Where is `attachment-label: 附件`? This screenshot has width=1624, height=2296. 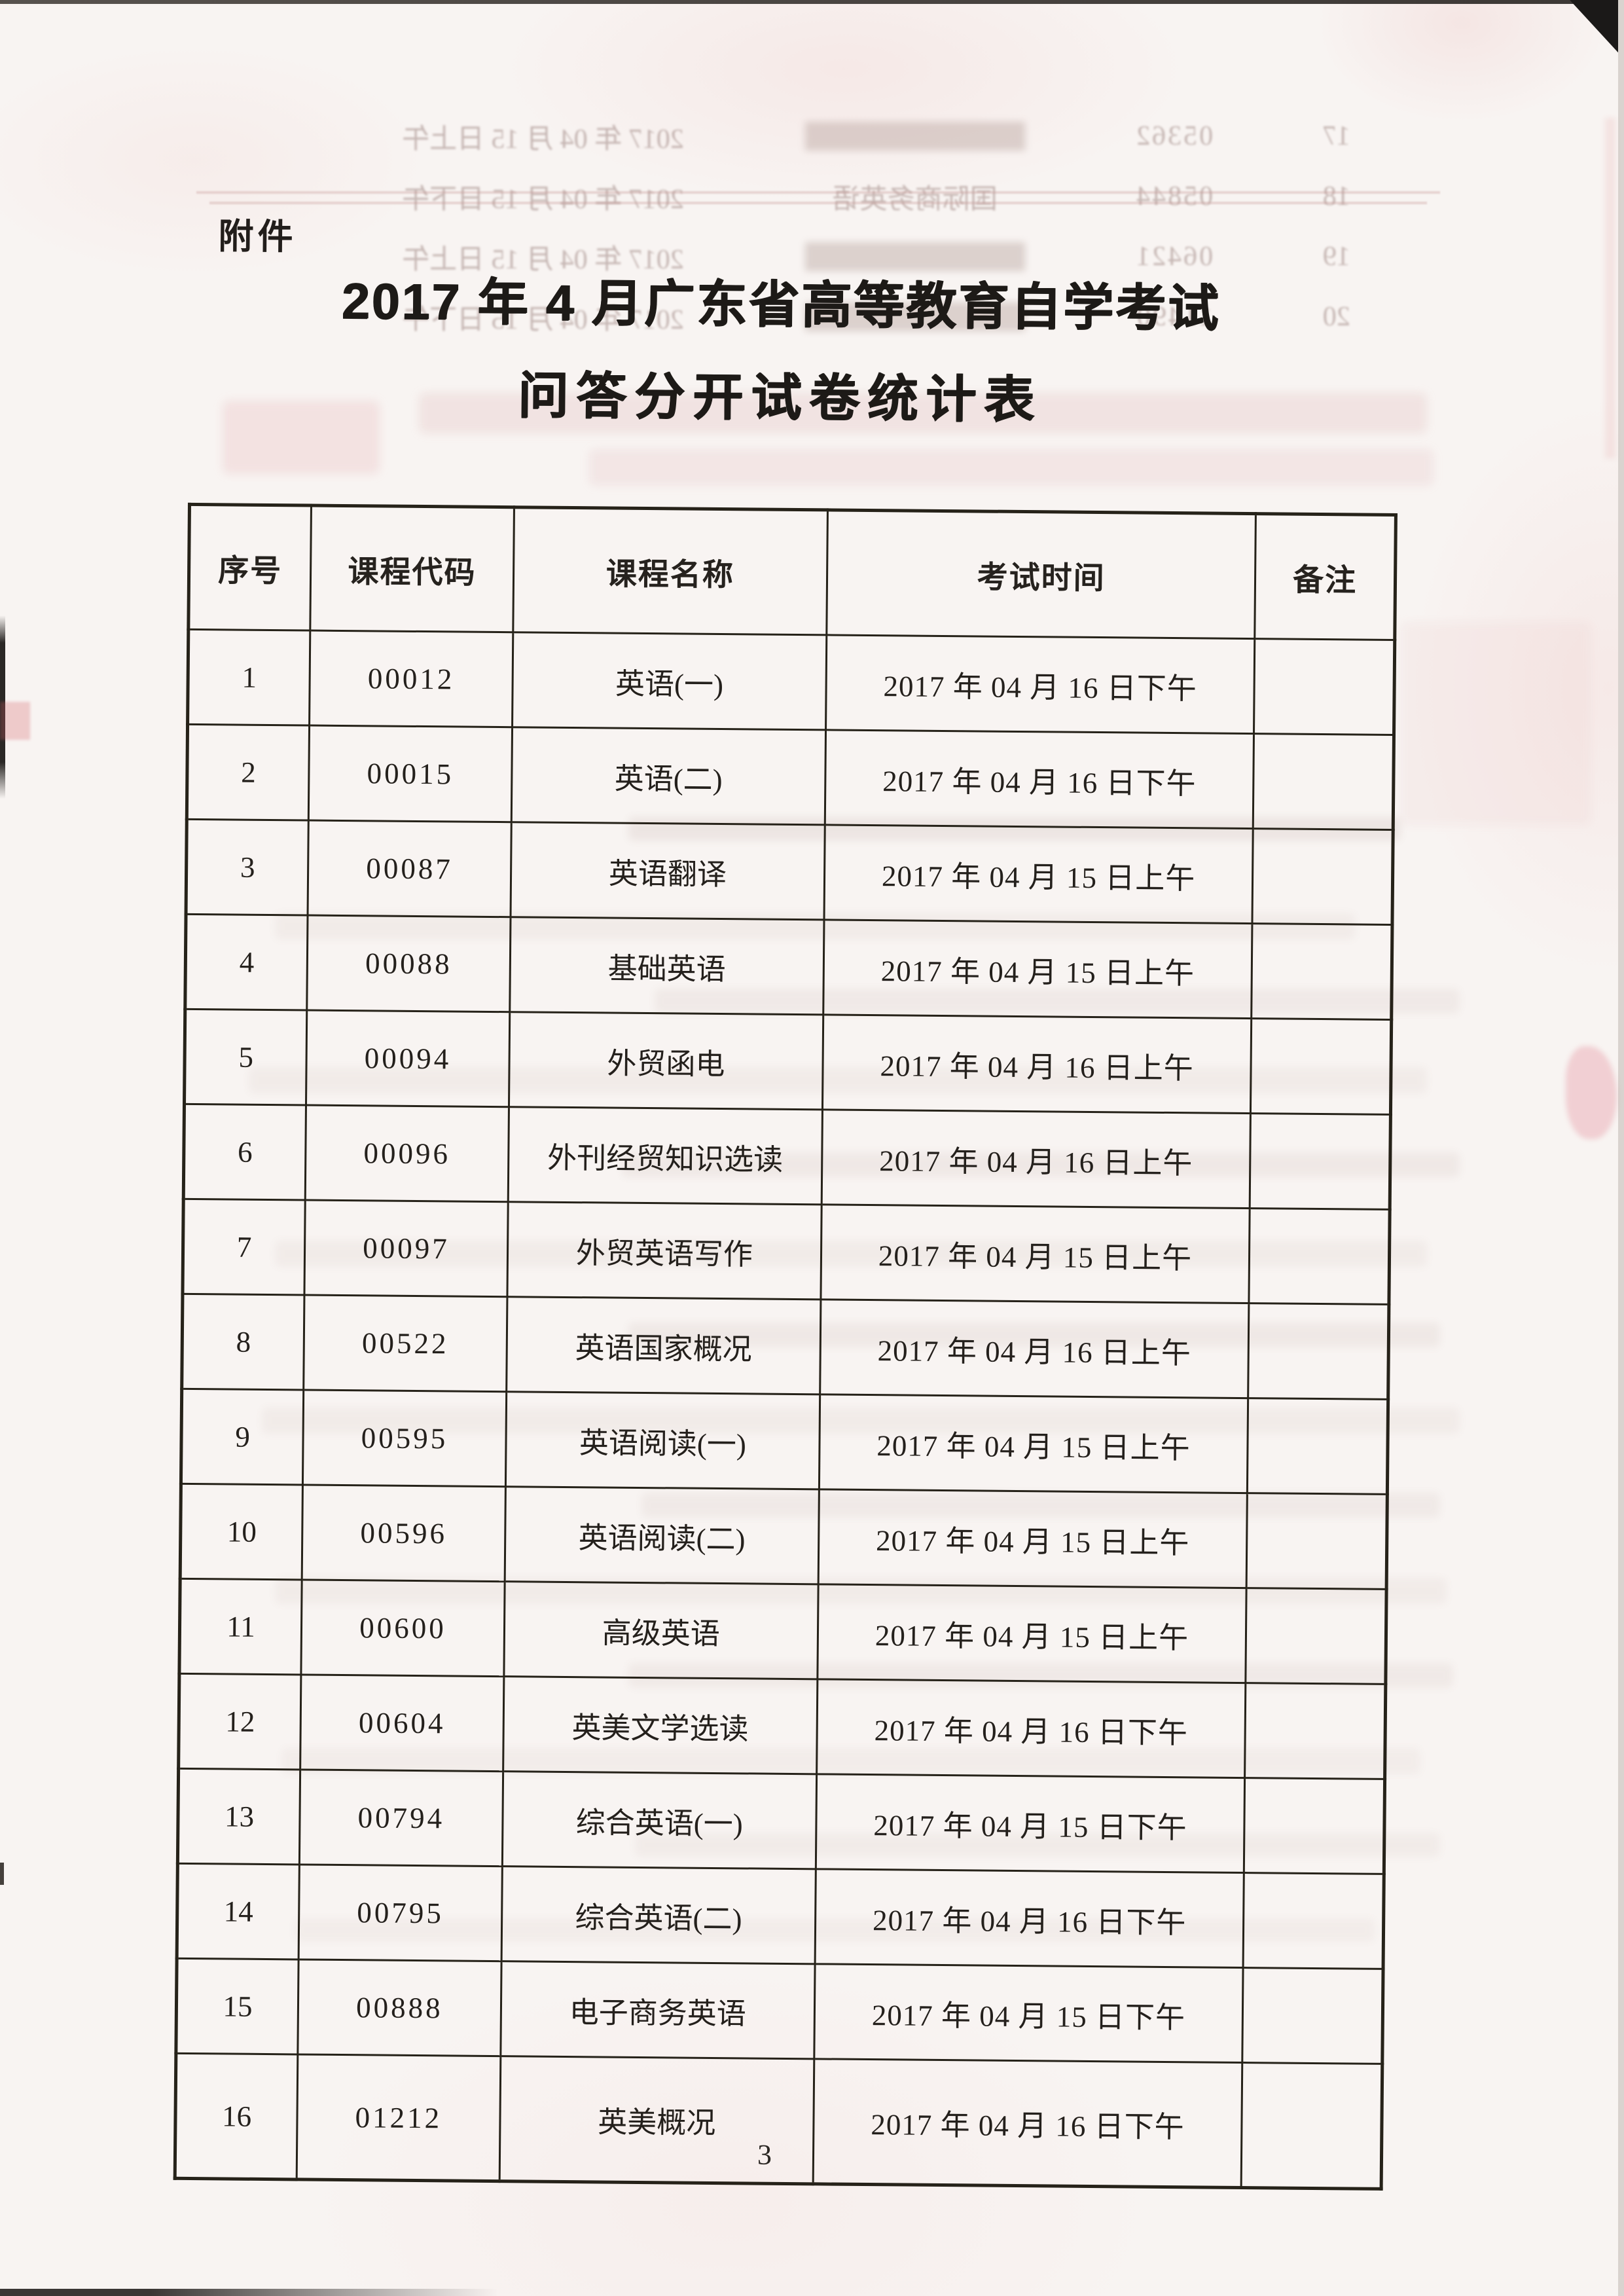 attachment-label: 附件 is located at coordinates (257, 237).